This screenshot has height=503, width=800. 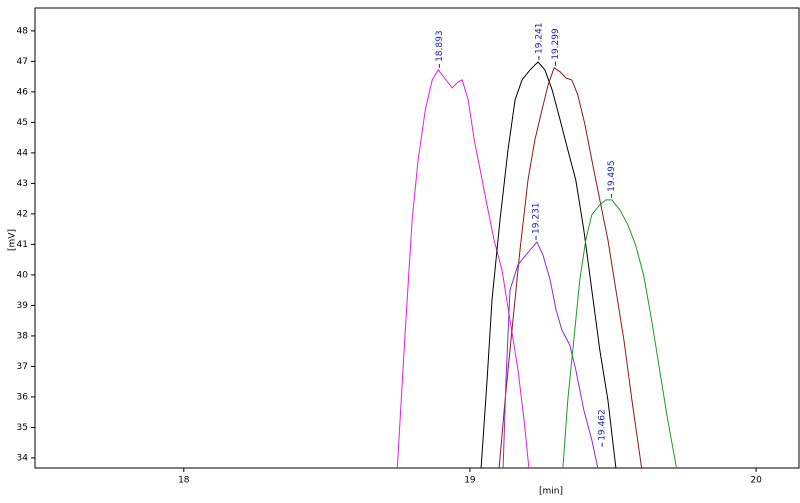 I want to click on y-tick-label: 38, so click(x=23, y=336).